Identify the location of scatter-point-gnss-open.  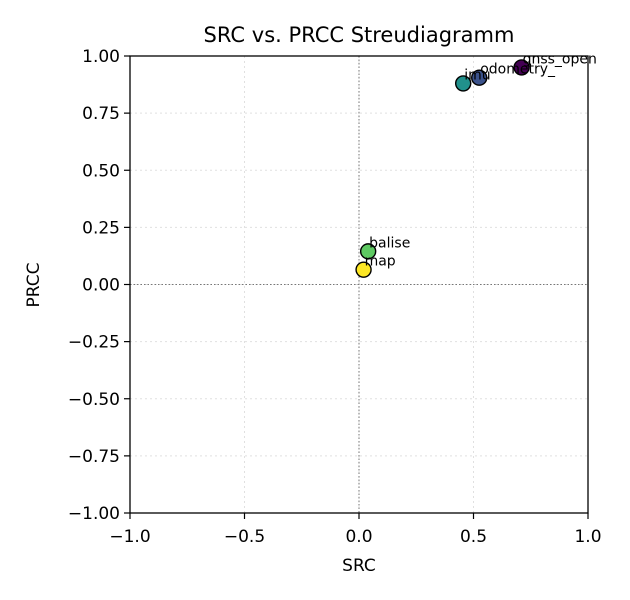
(521, 67).